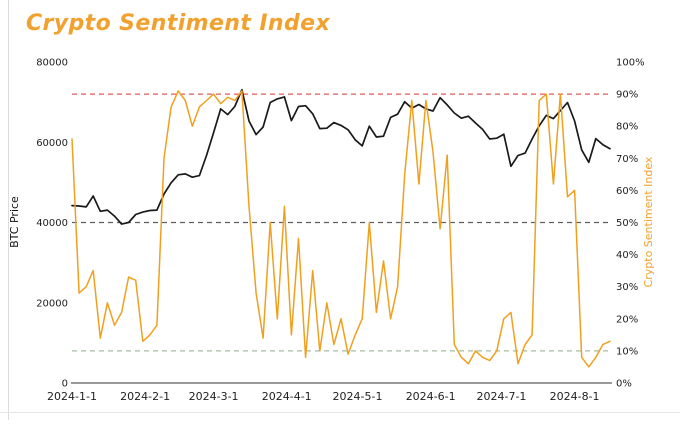 The width and height of the screenshot is (680, 424). What do you see at coordinates (501, 396) in the screenshot?
I see `x-axis-tick-label: 2024-7-1` at bounding box center [501, 396].